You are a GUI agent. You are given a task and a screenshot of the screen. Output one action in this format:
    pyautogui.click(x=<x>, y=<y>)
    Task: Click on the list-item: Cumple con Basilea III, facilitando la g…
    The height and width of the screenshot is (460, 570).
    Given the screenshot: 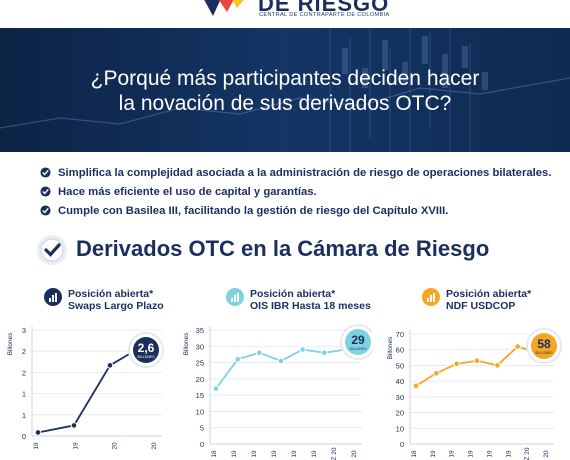 What is the action you would take?
    pyautogui.click(x=300, y=213)
    